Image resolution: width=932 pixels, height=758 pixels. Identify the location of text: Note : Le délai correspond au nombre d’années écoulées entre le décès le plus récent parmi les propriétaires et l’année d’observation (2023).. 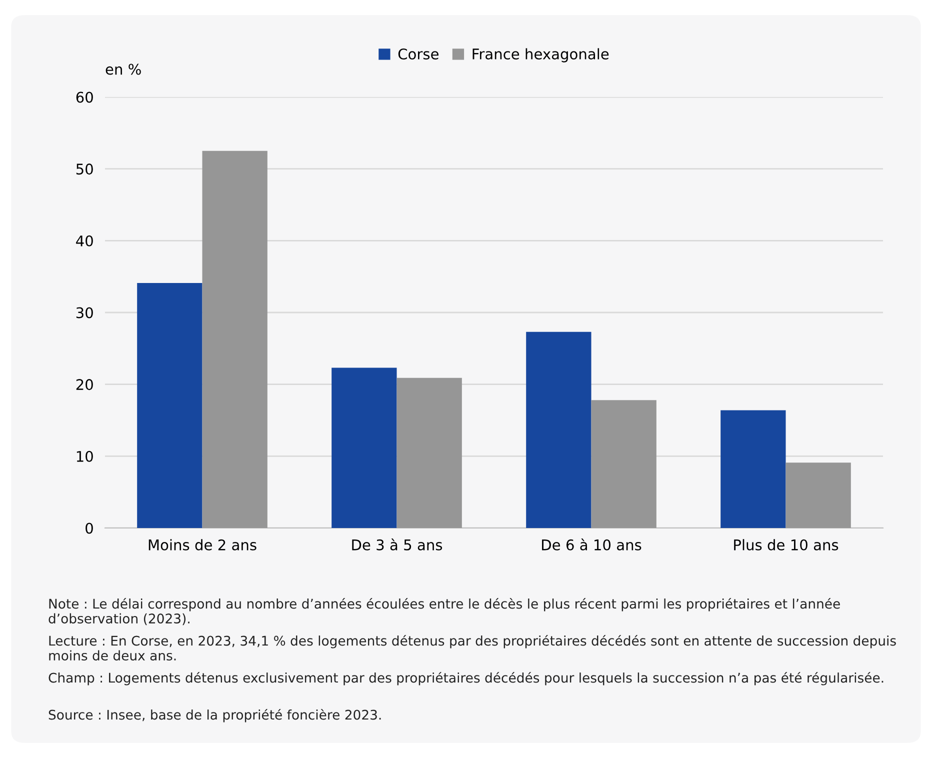
(444, 612).